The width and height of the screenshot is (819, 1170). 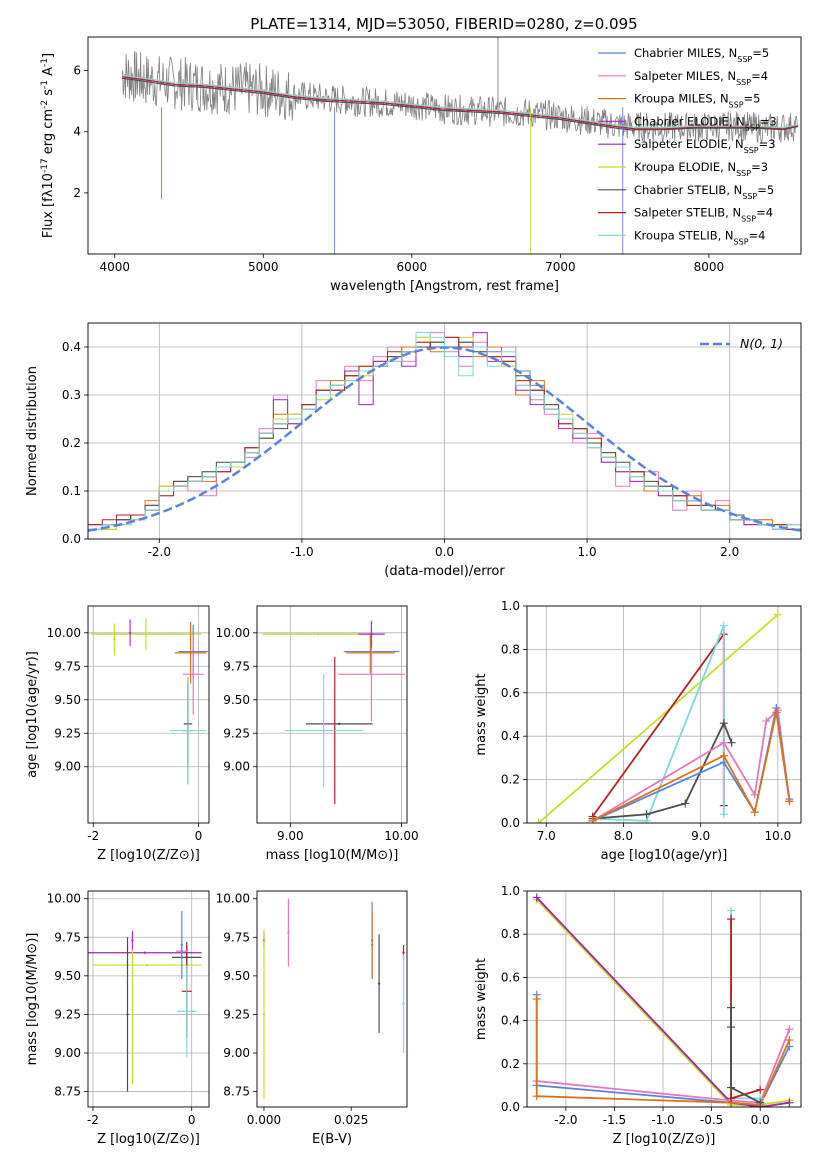 I want to click on legend-label: Salpeter ELODIE, NSSP=3, so click(x=705, y=146).